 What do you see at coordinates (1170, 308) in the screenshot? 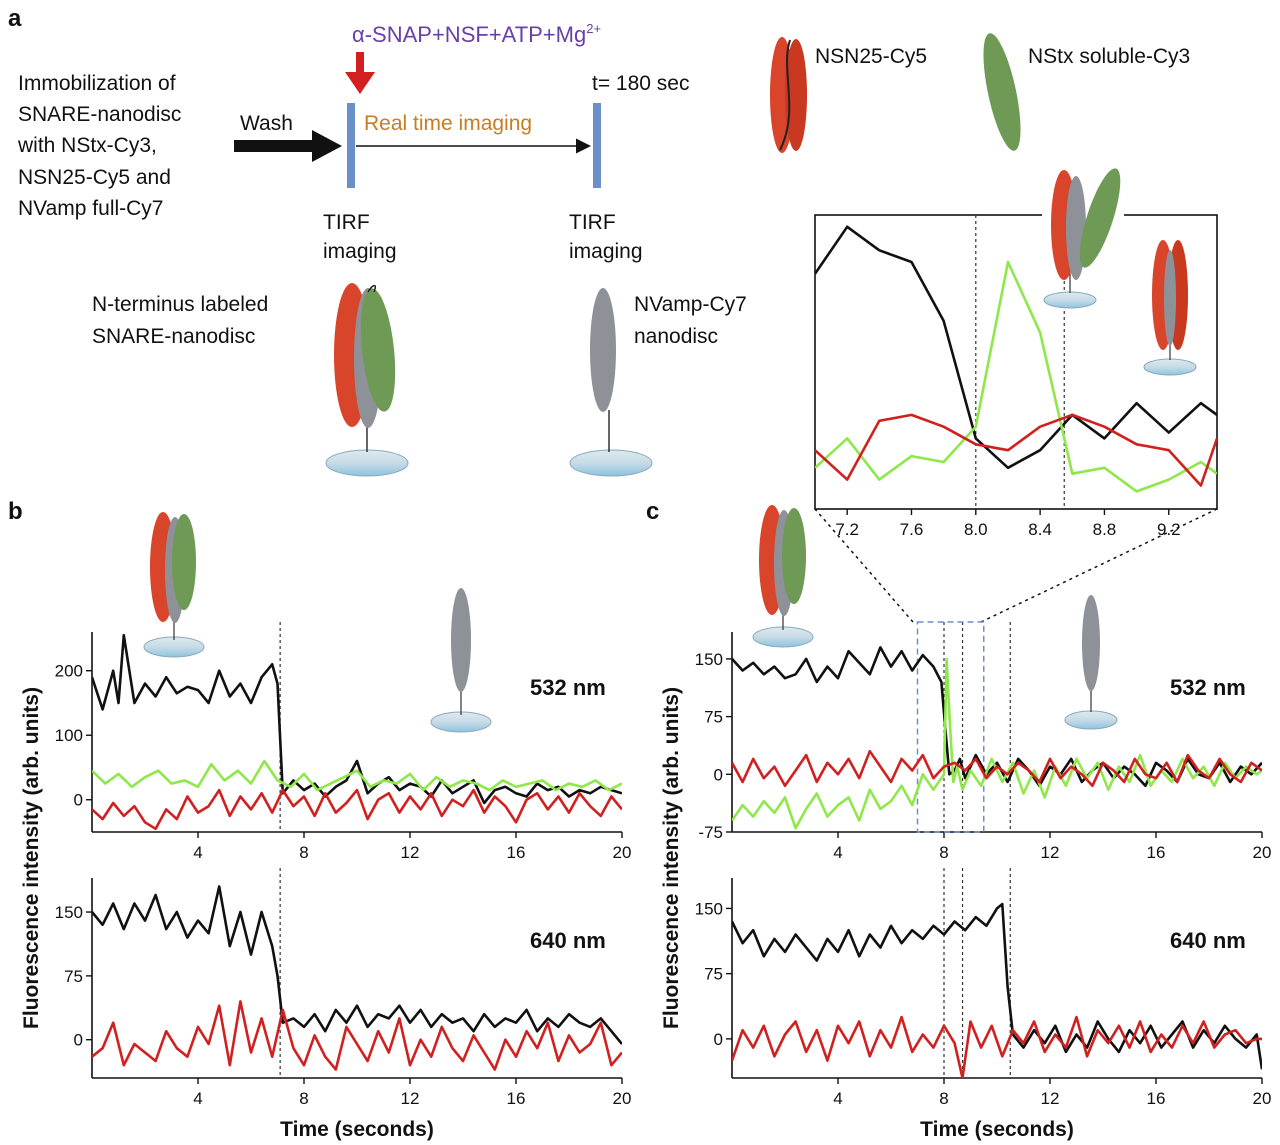
I see `inset-sn25-vamp-icon` at bounding box center [1170, 308].